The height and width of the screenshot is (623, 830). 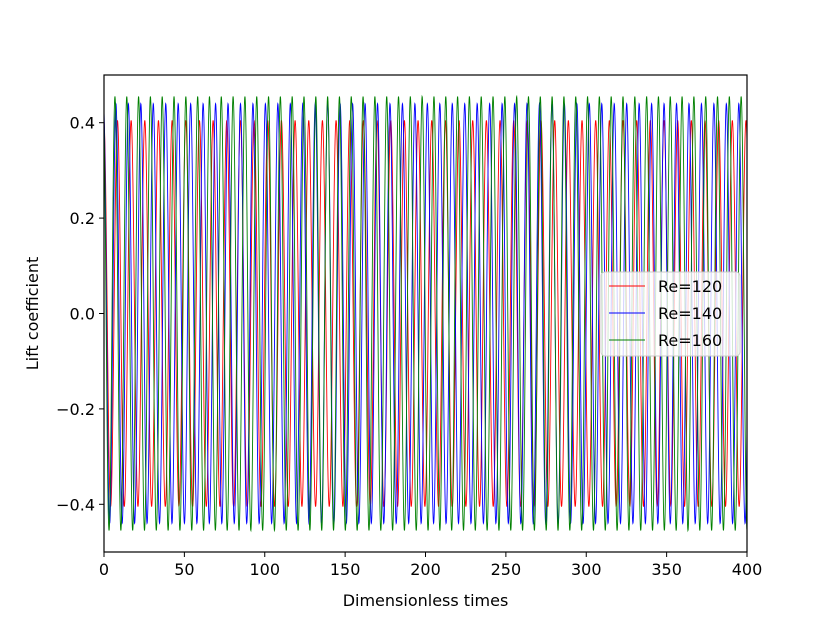 I want to click on x-tick-label: 250, so click(x=506, y=569).